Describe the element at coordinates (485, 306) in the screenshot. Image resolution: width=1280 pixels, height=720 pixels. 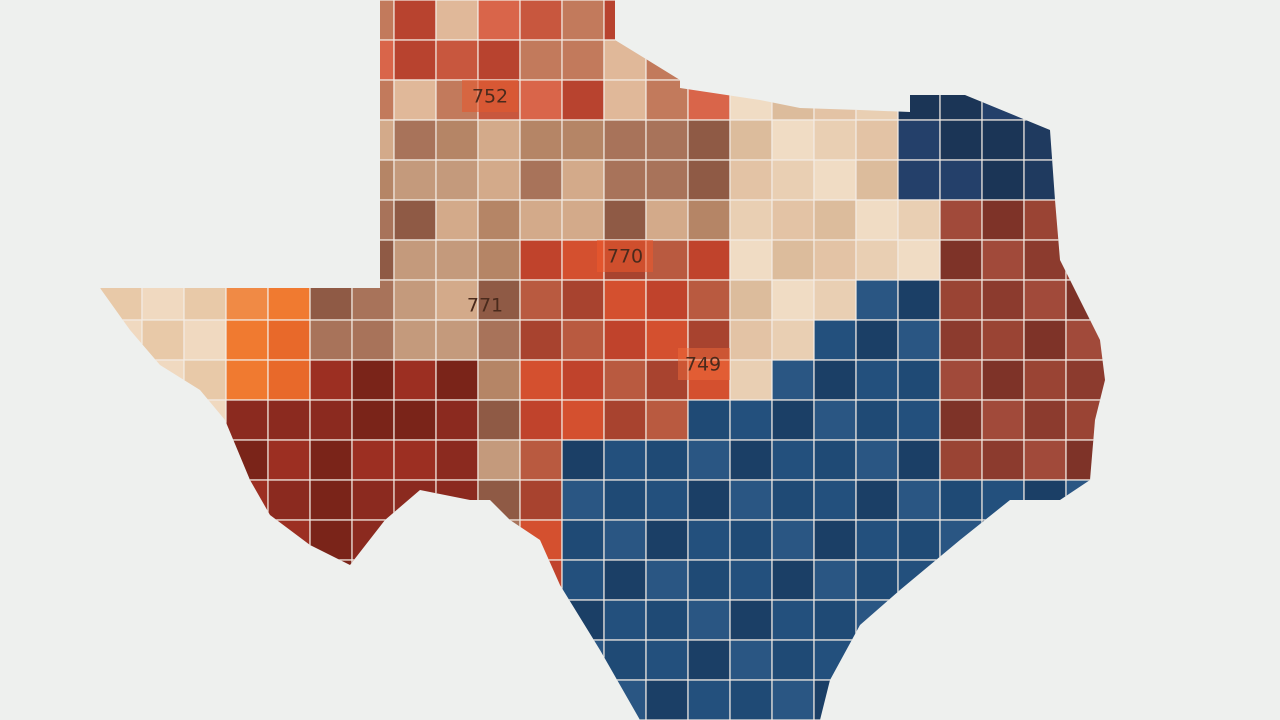
I see `county-label: 771` at that location.